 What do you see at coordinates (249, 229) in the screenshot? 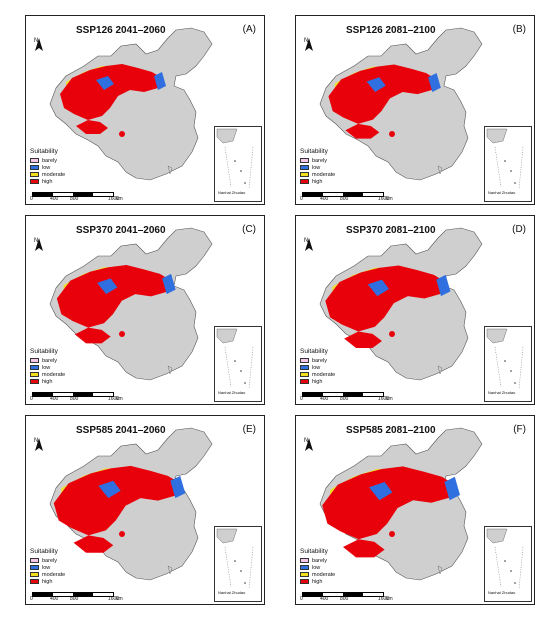
I see `panel-label: (C)` at bounding box center [249, 229].